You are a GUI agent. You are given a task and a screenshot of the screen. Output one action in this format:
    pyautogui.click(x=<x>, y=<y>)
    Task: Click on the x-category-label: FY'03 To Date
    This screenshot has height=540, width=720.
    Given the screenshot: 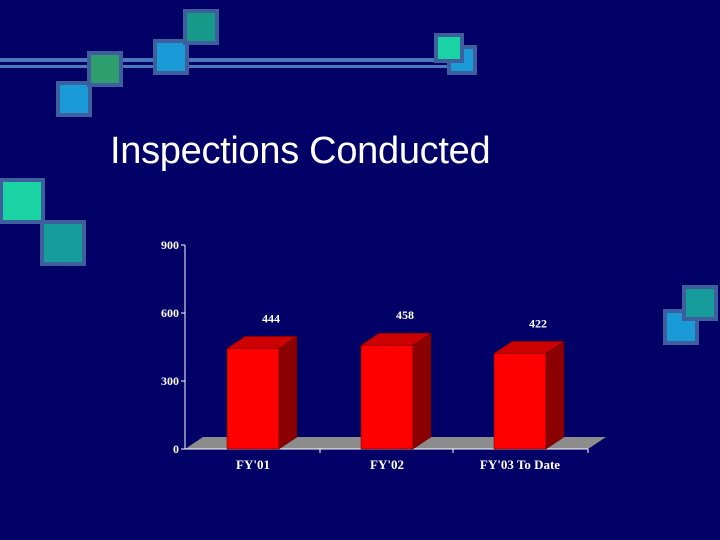 What is the action you would take?
    pyautogui.click(x=520, y=464)
    